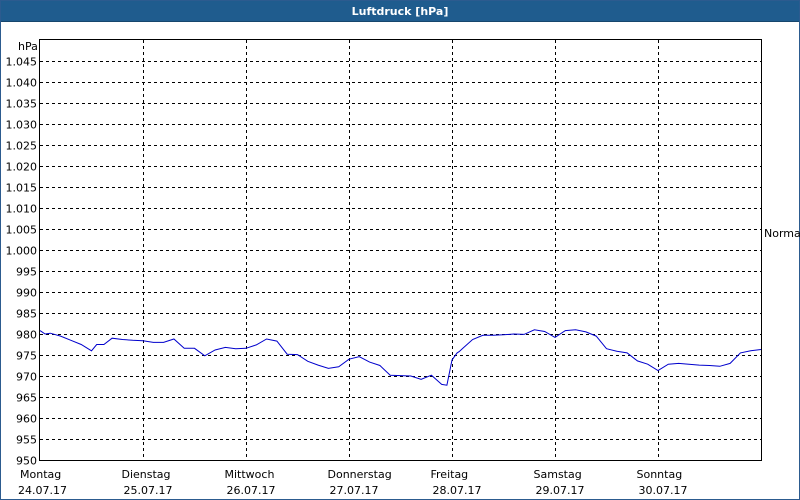 This screenshot has width=800, height=500. What do you see at coordinates (22, 209) in the screenshot?
I see `y-tick-label: 1.010` at bounding box center [22, 209].